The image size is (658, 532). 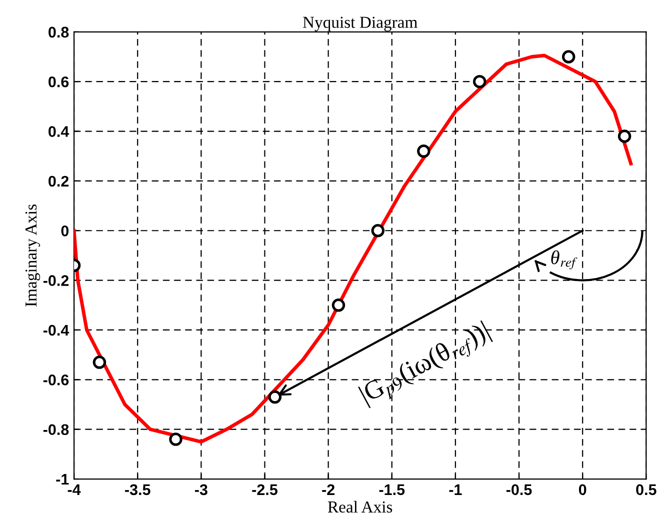 I want to click on x-tick-label: -4, so click(x=74, y=489).